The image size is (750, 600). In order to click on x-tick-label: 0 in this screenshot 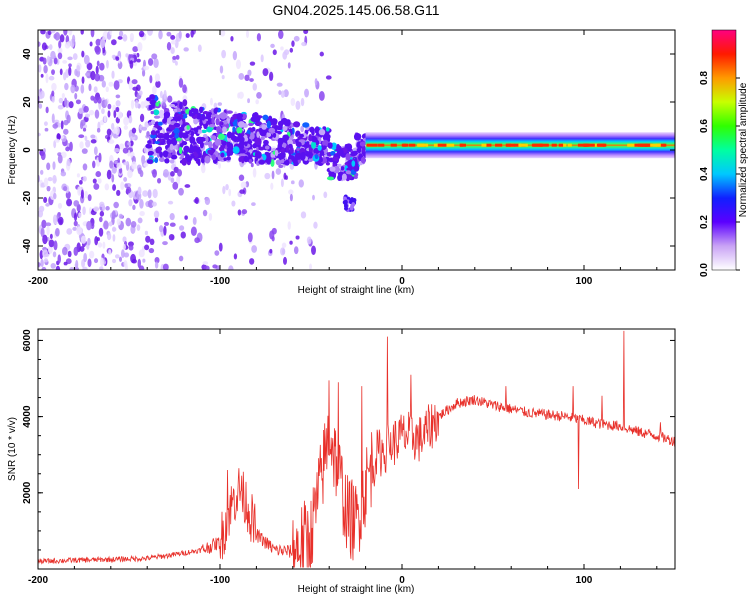, I will do `click(402, 281)`.